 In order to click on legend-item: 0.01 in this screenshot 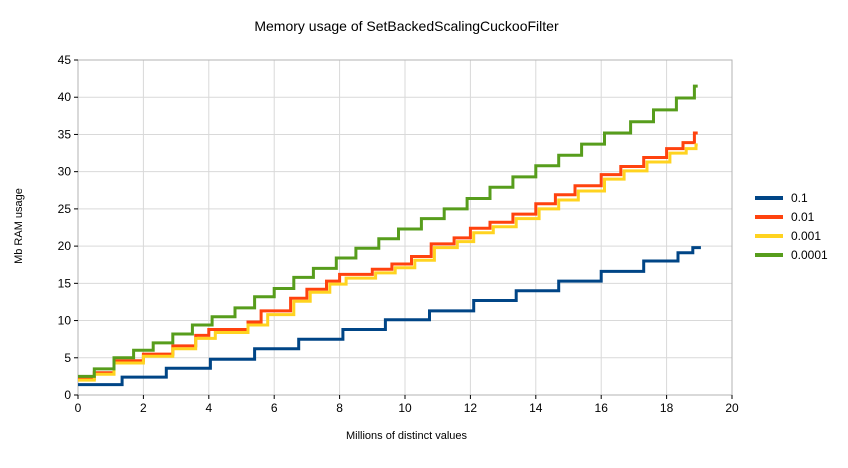, I will do `click(791, 216)`.